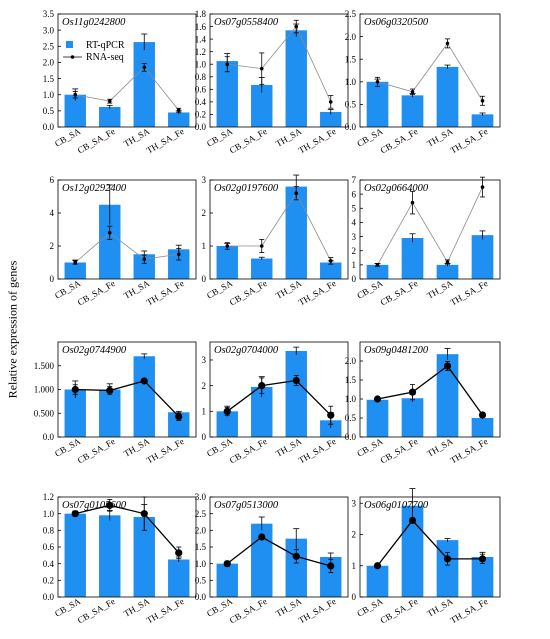 The width and height of the screenshot is (550, 639). Describe the element at coordinates (201, 14) in the screenshot. I see `y-tick-label: 1.8` at that location.